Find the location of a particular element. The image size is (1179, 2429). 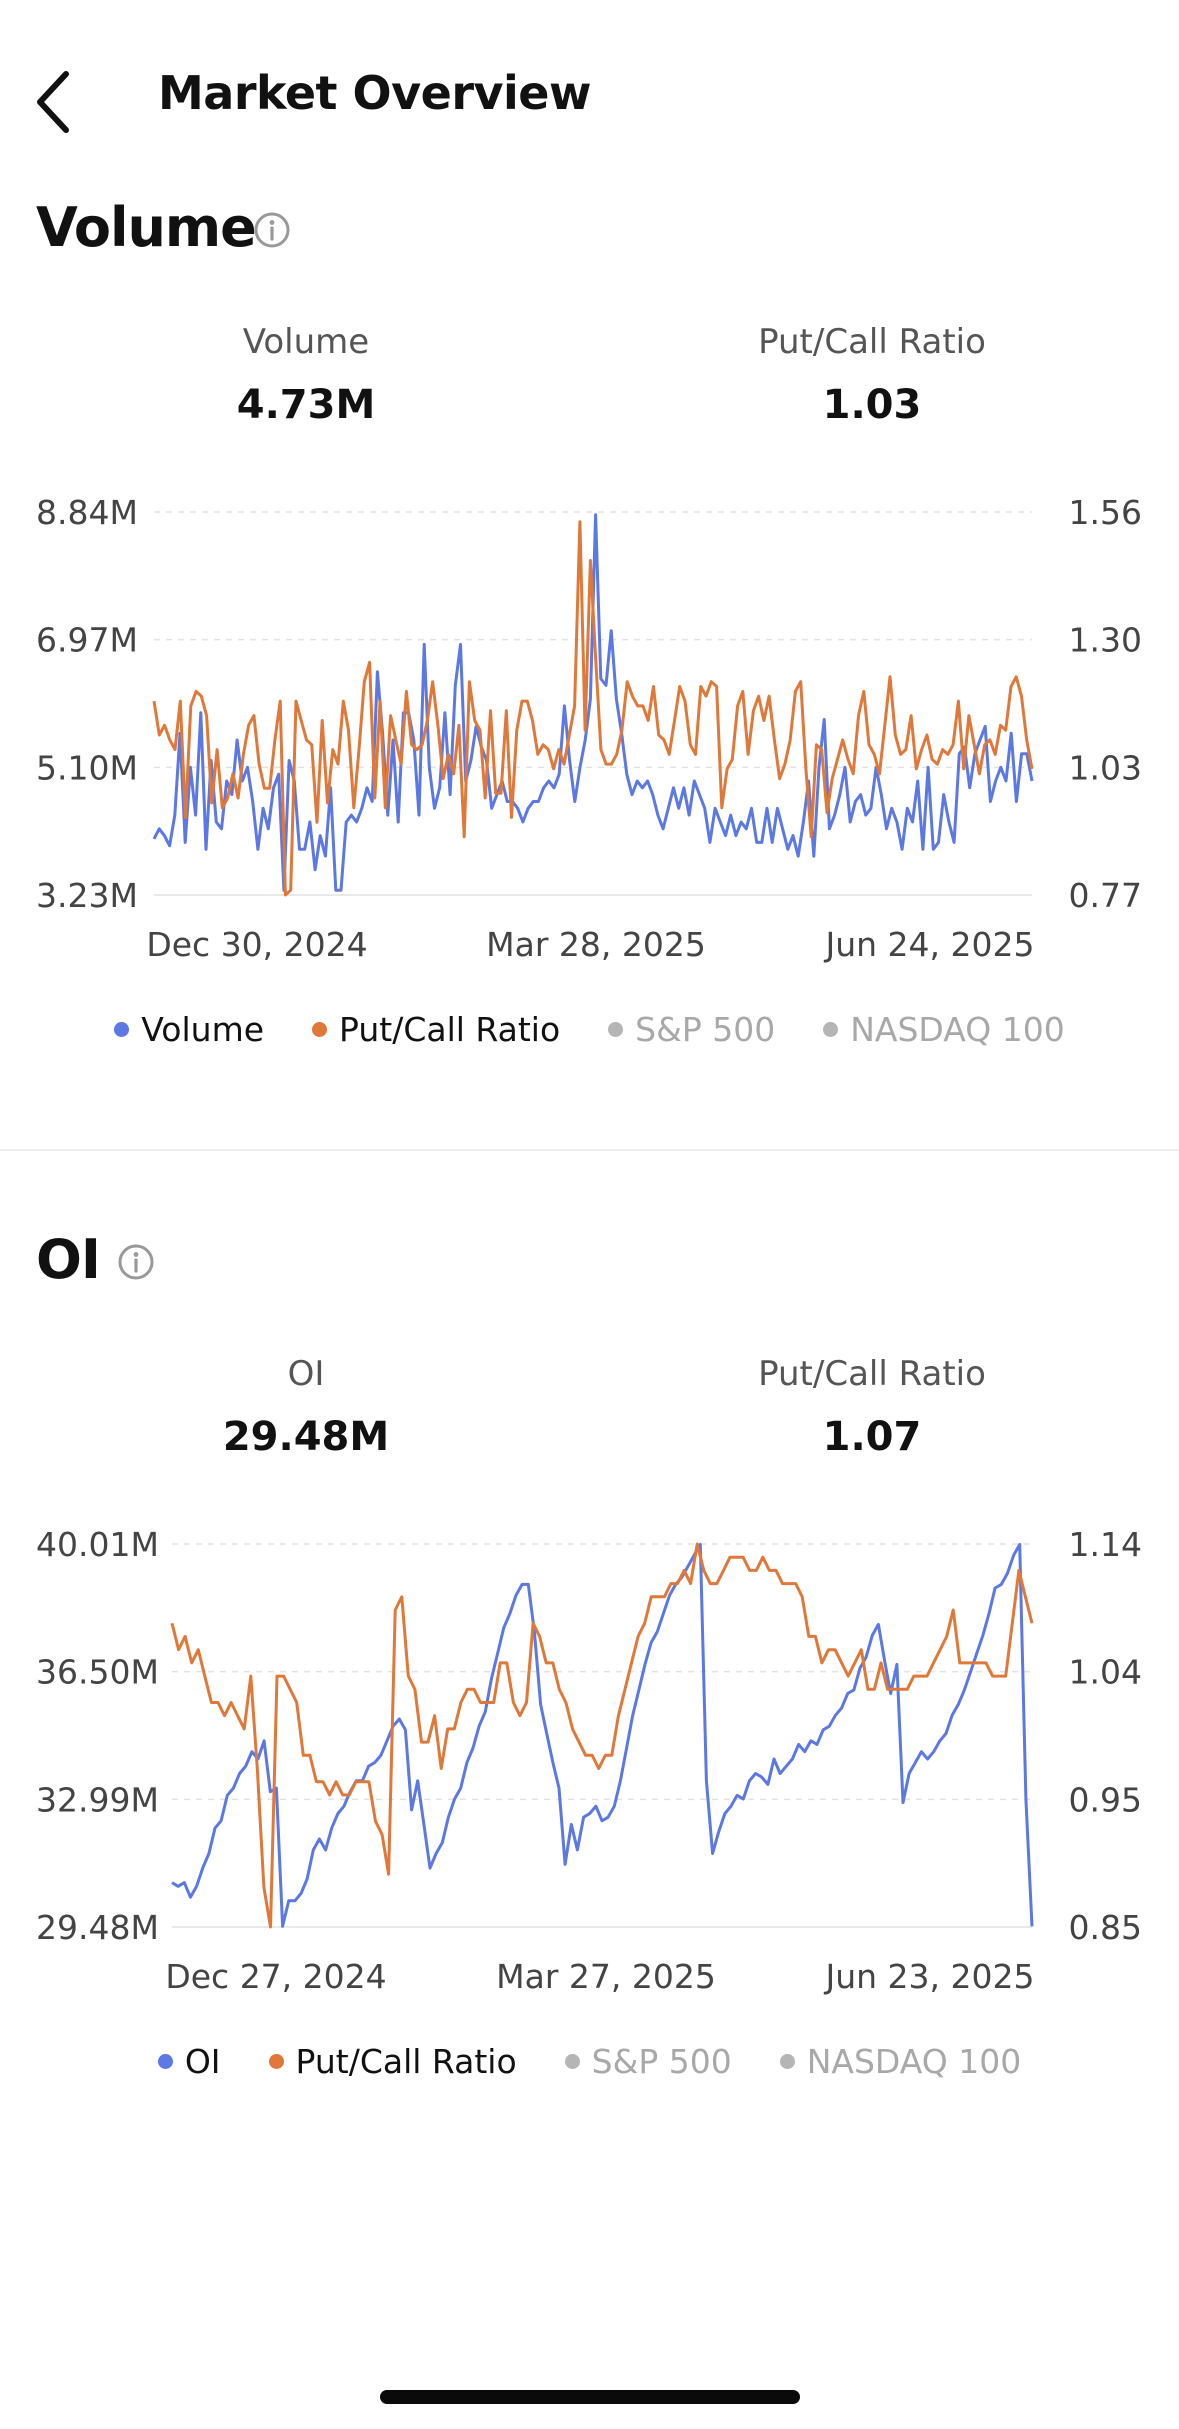

put-call-stat-value: 1.03 is located at coordinates (872, 405).